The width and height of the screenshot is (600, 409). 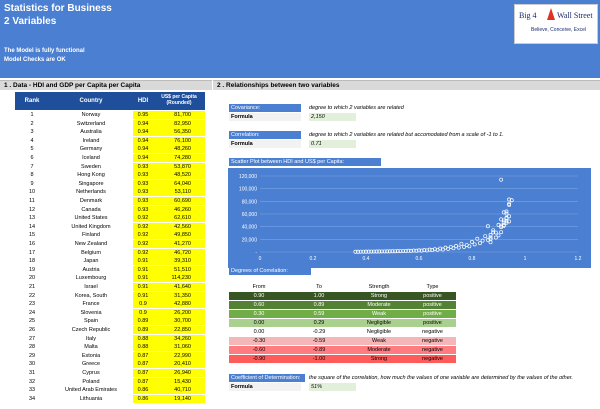 I want to click on cell-country: Hong Kong, so click(x=91, y=175).